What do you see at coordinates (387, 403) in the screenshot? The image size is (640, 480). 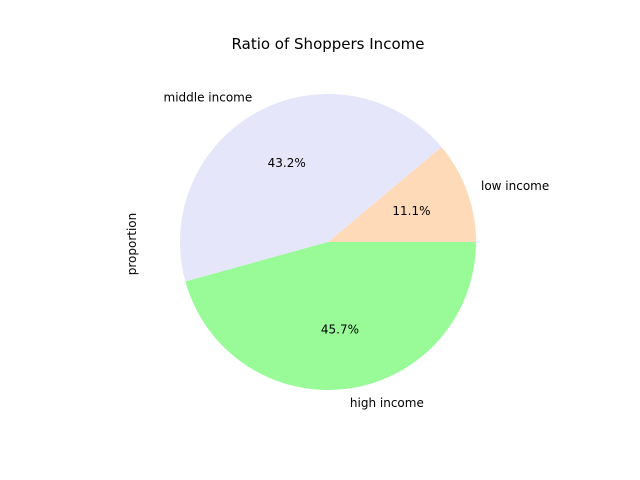 I see `slice-label-high-income: high income` at bounding box center [387, 403].